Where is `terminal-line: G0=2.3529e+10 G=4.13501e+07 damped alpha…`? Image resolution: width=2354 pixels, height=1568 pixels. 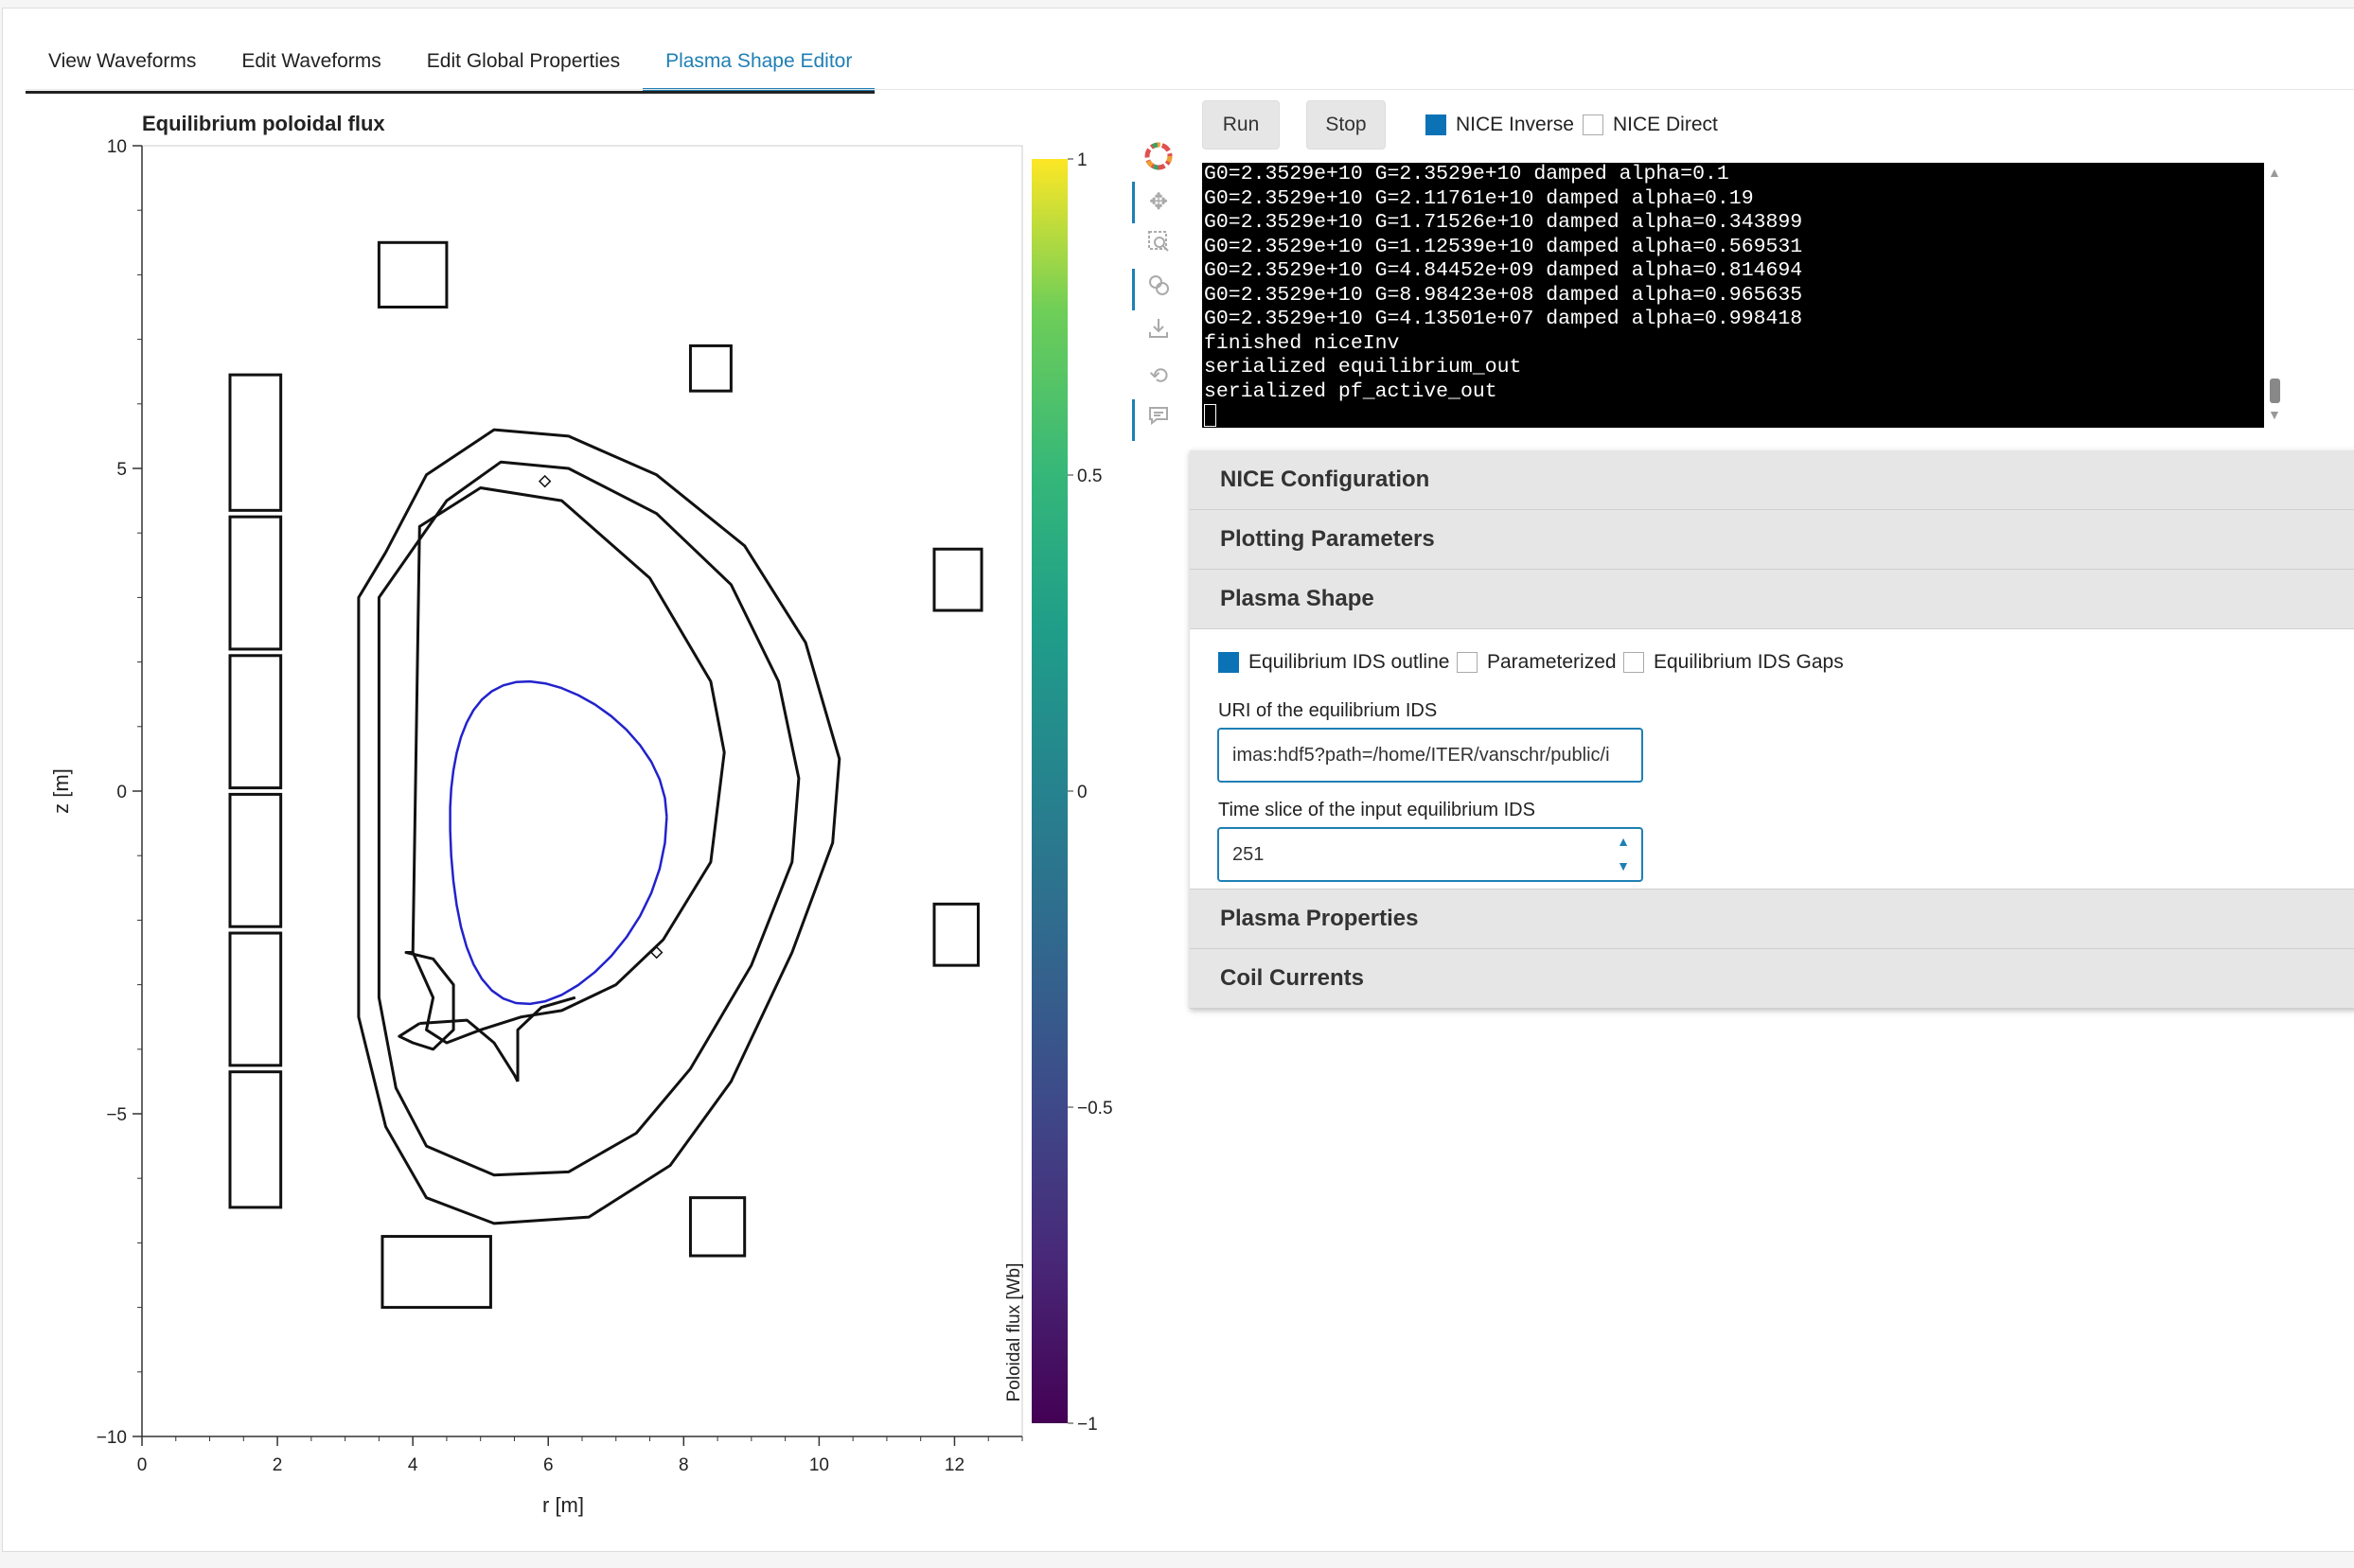 terminal-line: G0=2.3529e+10 G=4.13501e+07 damped alpha… is located at coordinates (1503, 319).